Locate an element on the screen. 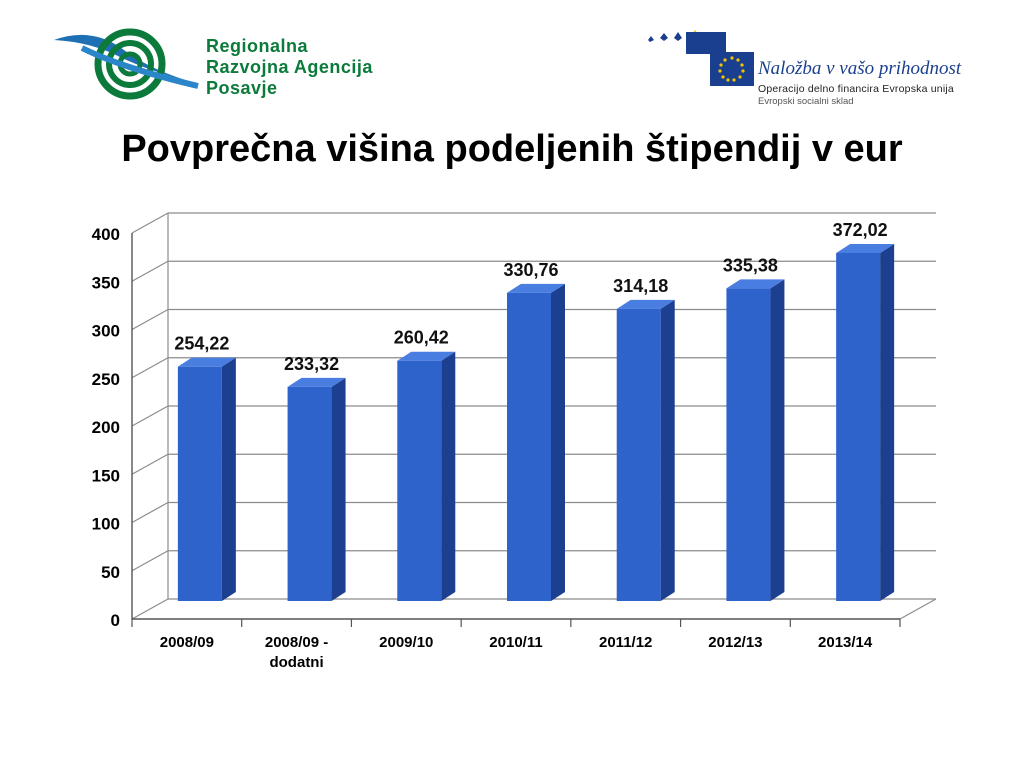 The image size is (1024, 768). floor-edge is located at coordinates (918, 609).